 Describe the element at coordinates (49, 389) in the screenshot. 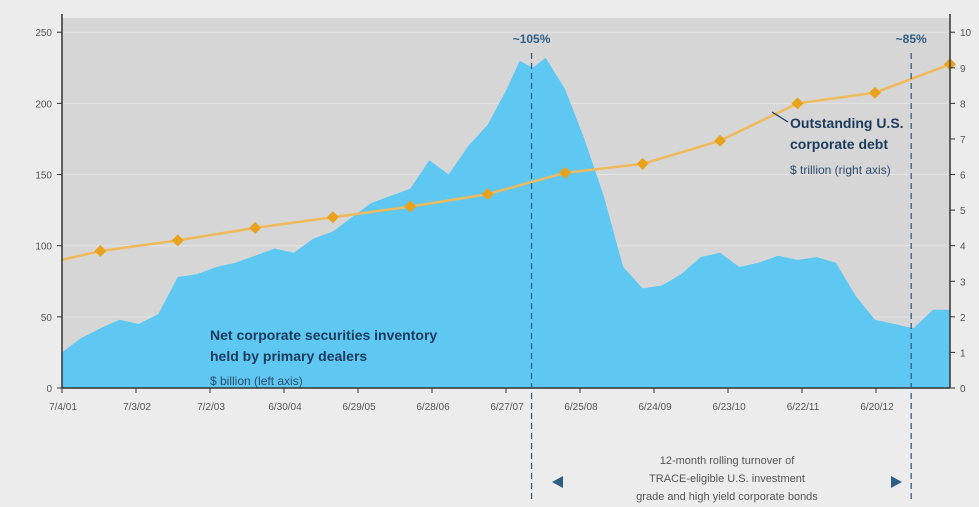

I see `left-tick-label: 0` at that location.